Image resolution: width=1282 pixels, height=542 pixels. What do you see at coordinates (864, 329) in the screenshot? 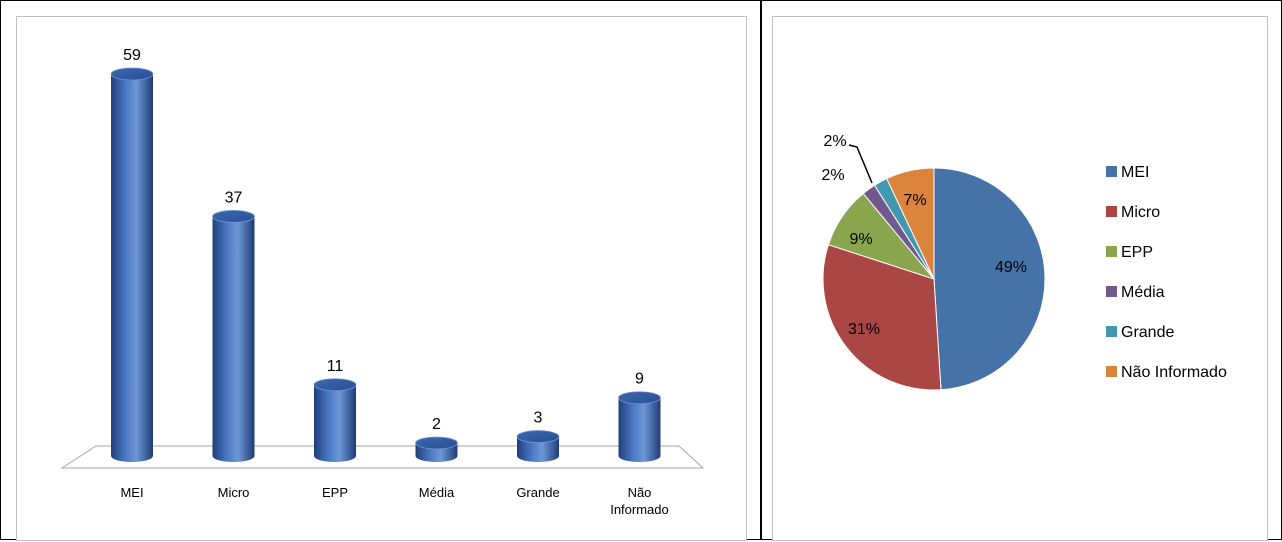
I see `pie-data-label: 31%` at bounding box center [864, 329].